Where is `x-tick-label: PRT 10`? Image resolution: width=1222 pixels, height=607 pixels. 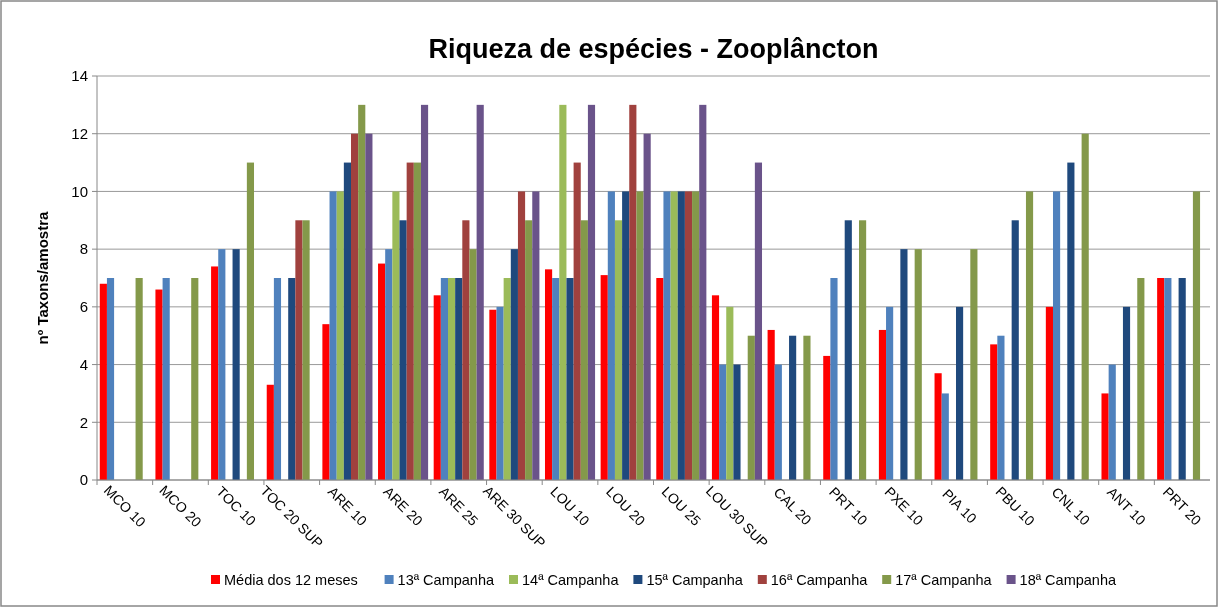 x-tick-label: PRT 10 is located at coordinates (848, 506).